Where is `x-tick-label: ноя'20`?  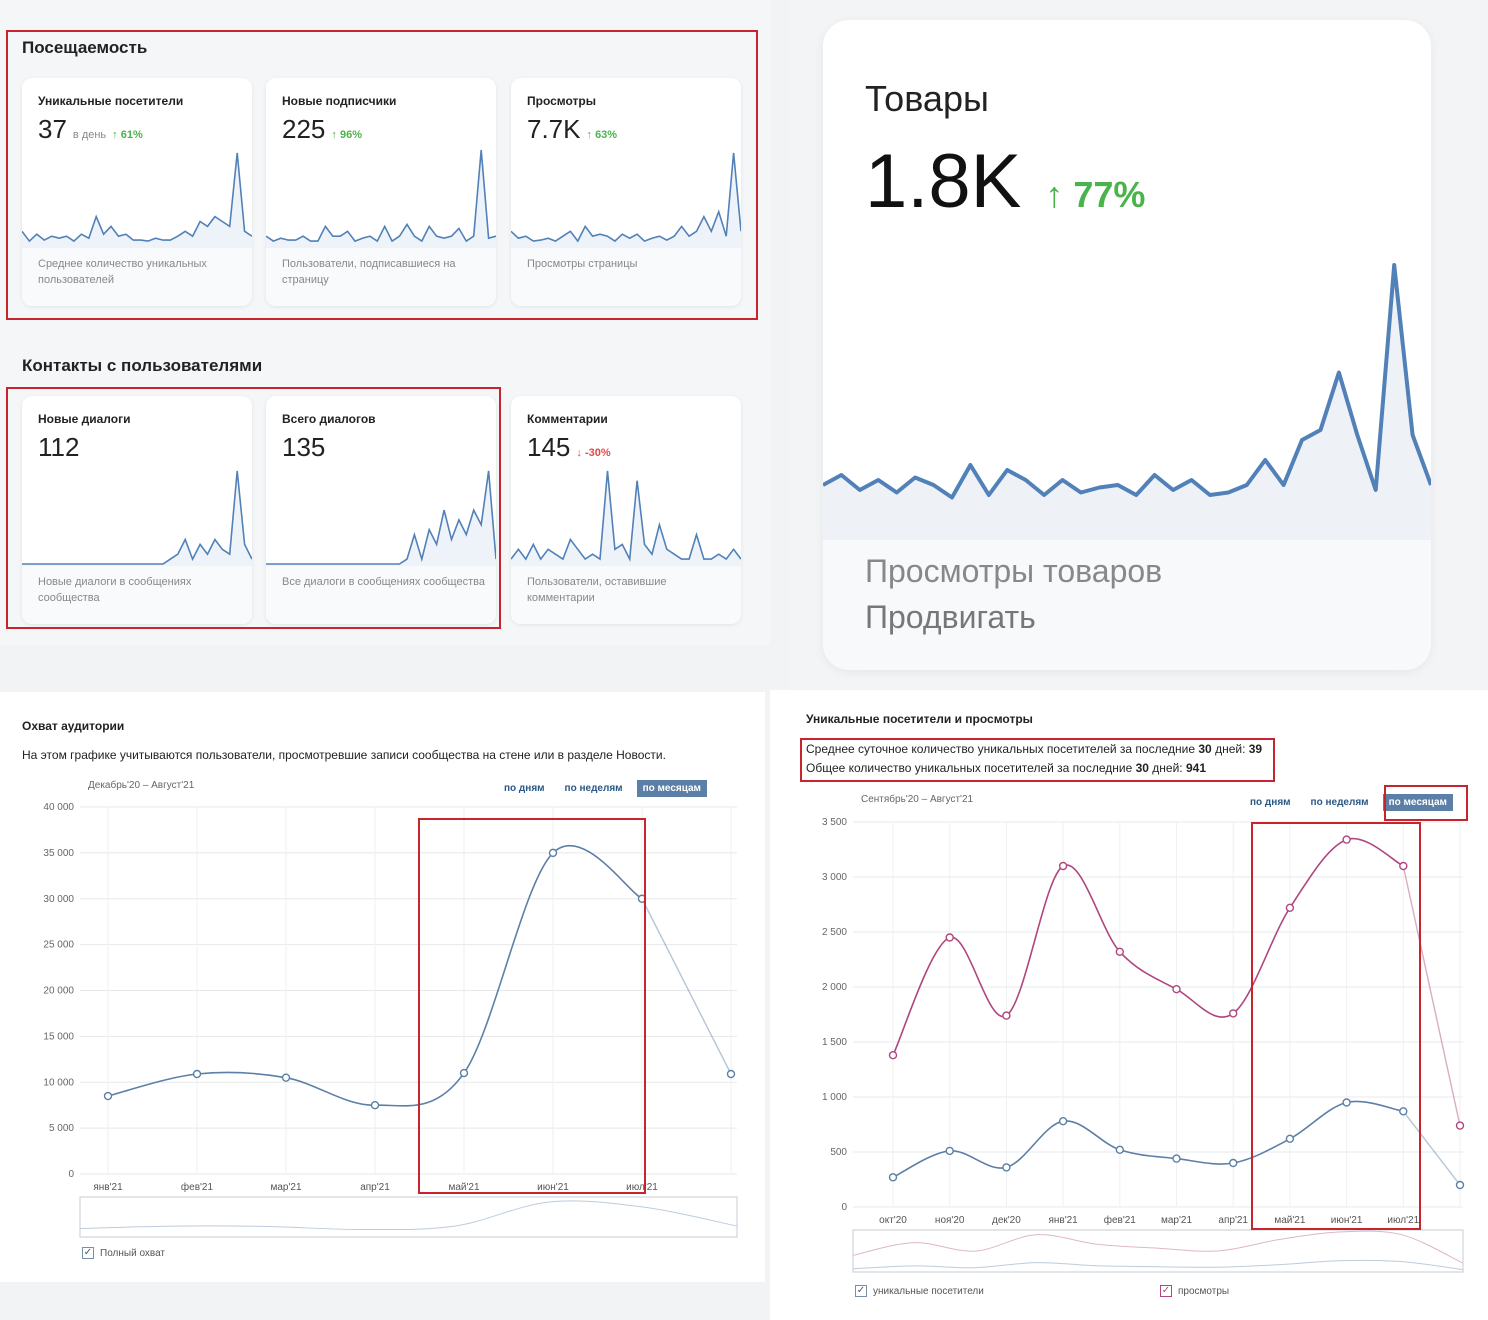
x-tick-label: ноя'20 is located at coordinates (950, 1220).